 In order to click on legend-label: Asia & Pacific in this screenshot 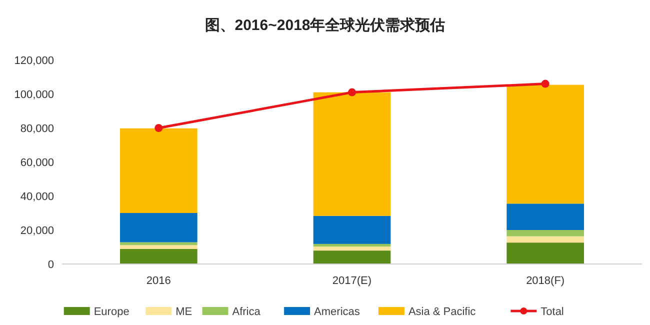, I will do `click(442, 312)`.